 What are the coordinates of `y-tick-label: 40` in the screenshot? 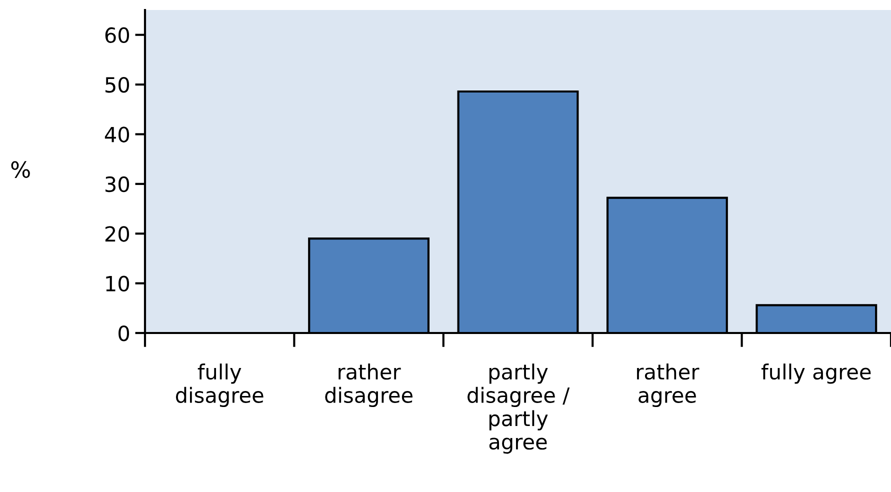 It's located at (117, 134).